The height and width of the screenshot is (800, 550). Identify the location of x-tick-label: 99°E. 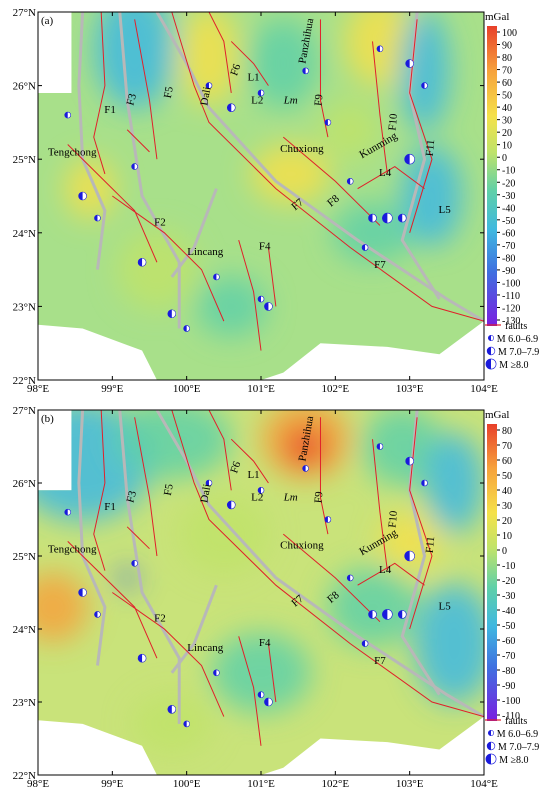
(112, 784).